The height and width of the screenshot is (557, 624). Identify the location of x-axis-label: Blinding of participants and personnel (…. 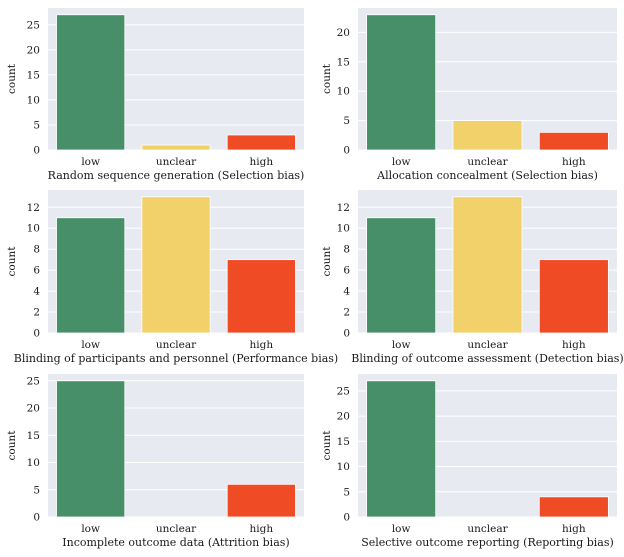
(176, 358).